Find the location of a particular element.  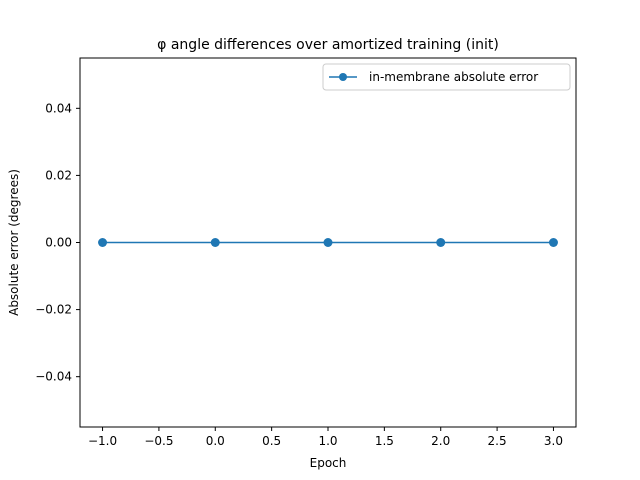

y-axis: −0.04 −0.02 0.00 0.02 0.04 is located at coordinates (57, 242).